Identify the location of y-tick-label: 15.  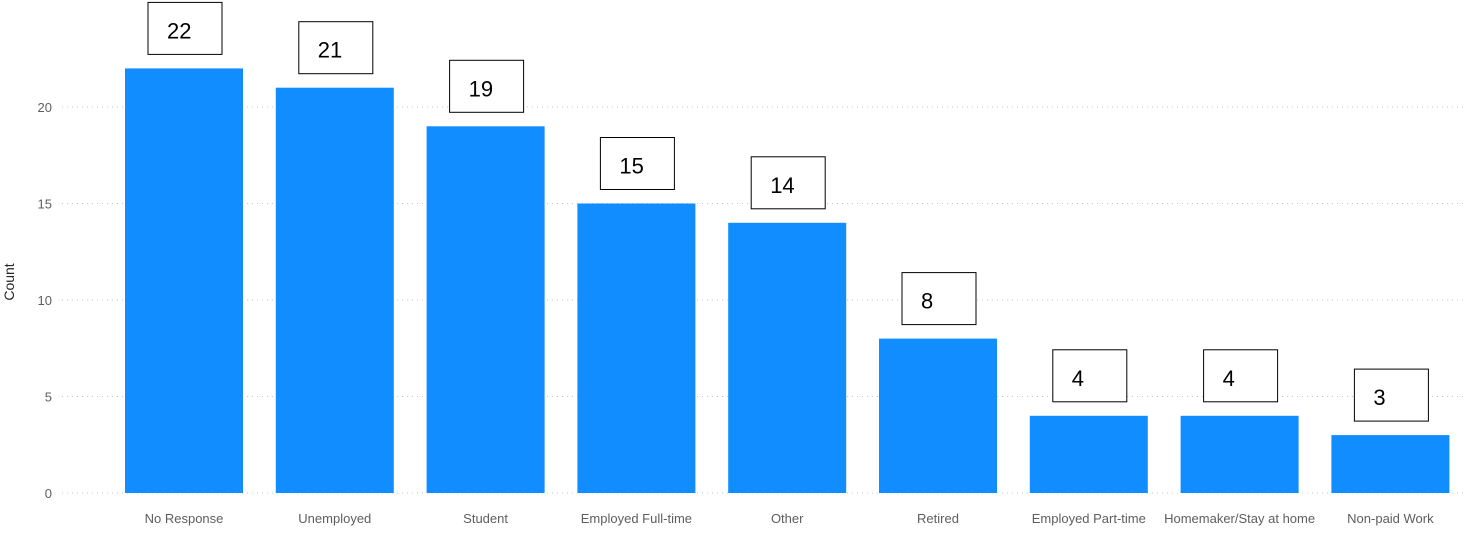
(45, 204).